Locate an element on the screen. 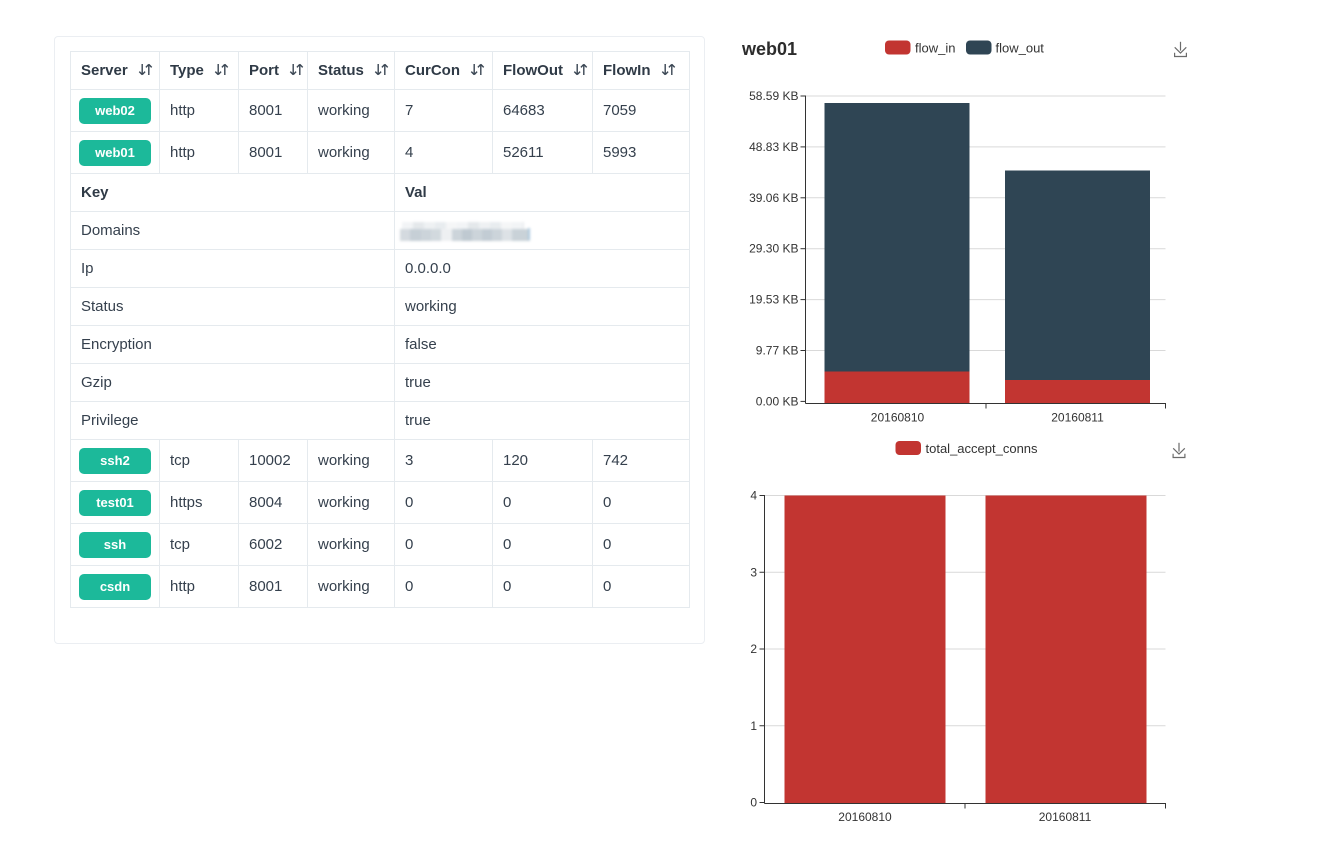  svg-text: 3 is located at coordinates (753, 572).